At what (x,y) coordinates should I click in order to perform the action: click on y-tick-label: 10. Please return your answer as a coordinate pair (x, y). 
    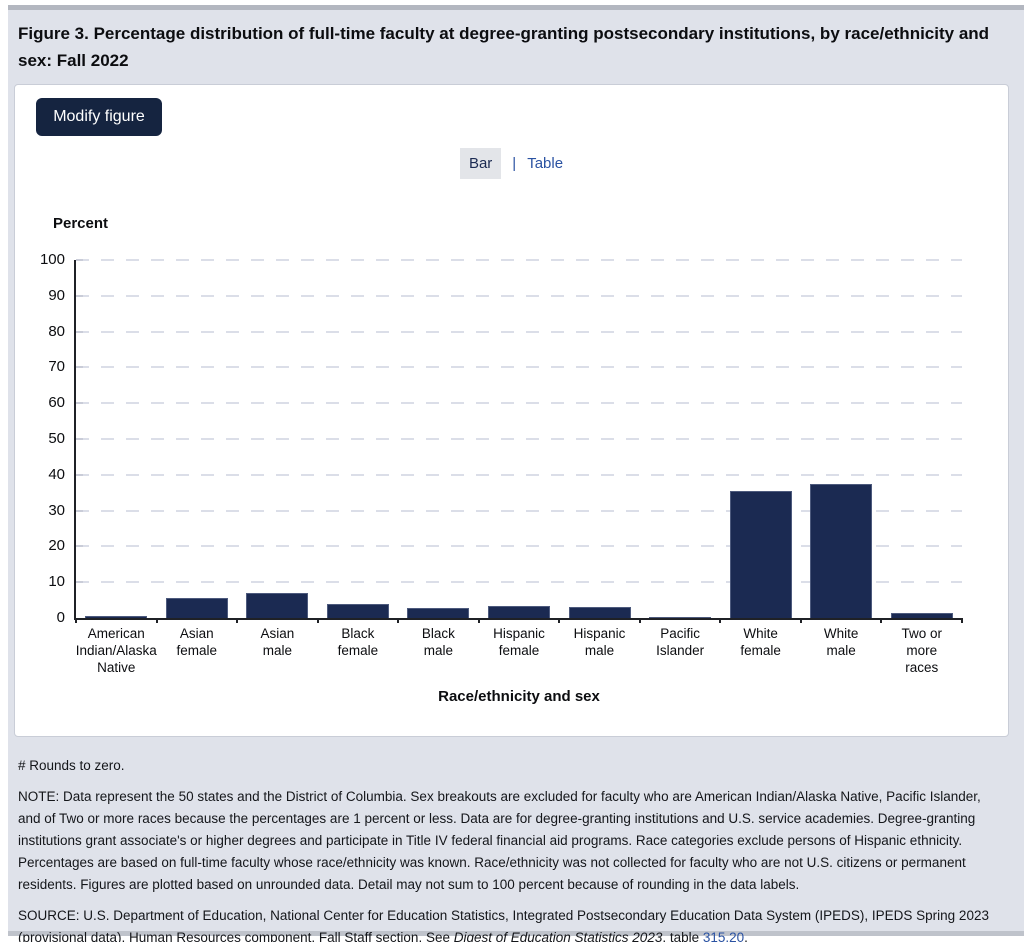
    Looking at the image, I should click on (56, 582).